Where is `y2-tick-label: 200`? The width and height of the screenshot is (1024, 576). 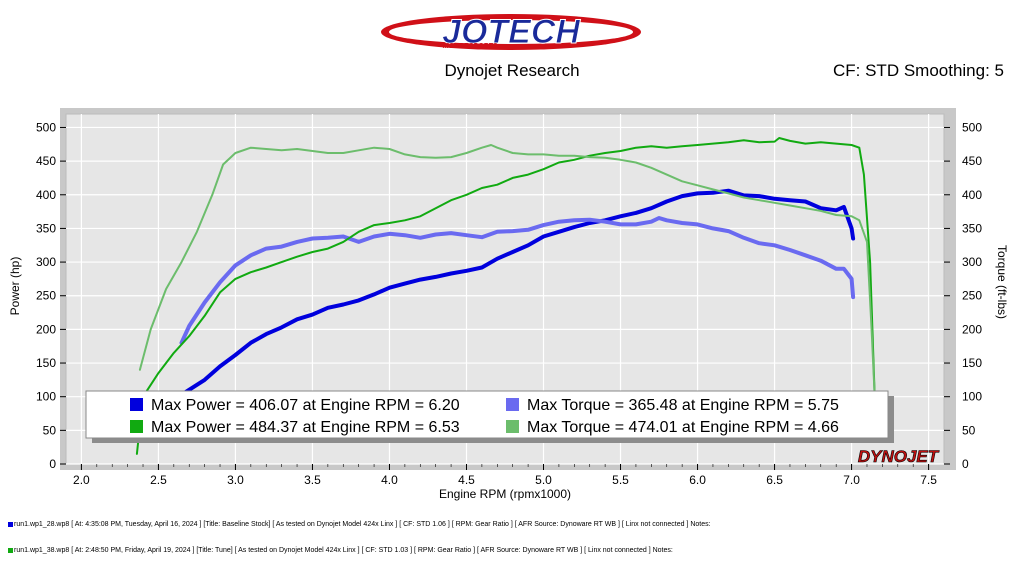
y2-tick-label: 200 is located at coordinates (972, 329).